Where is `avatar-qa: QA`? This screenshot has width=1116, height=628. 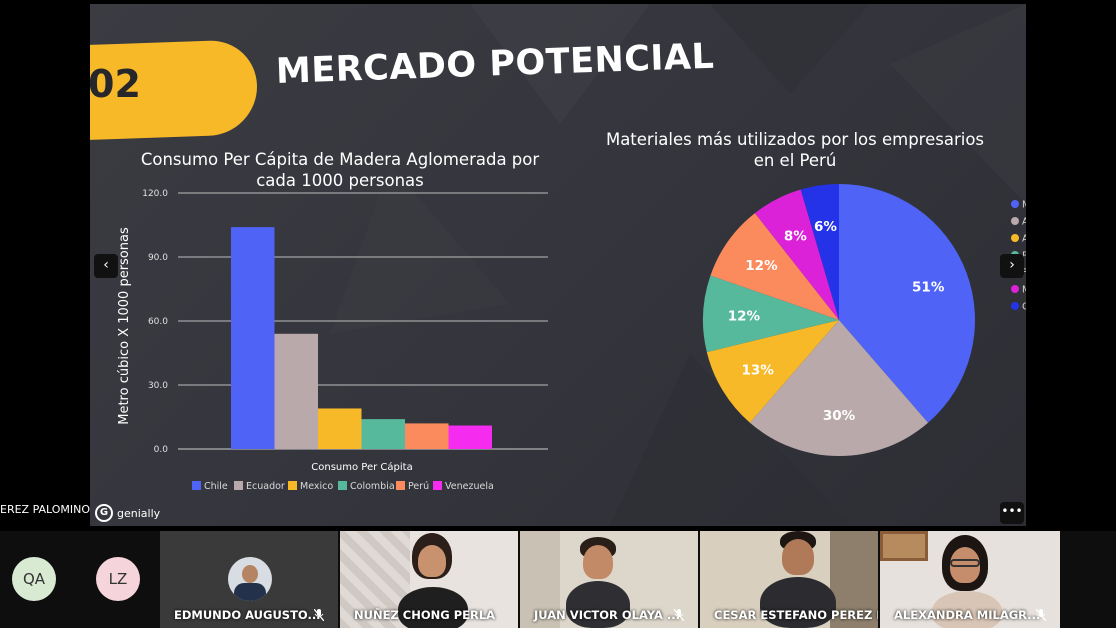
avatar-qa: QA is located at coordinates (34, 579).